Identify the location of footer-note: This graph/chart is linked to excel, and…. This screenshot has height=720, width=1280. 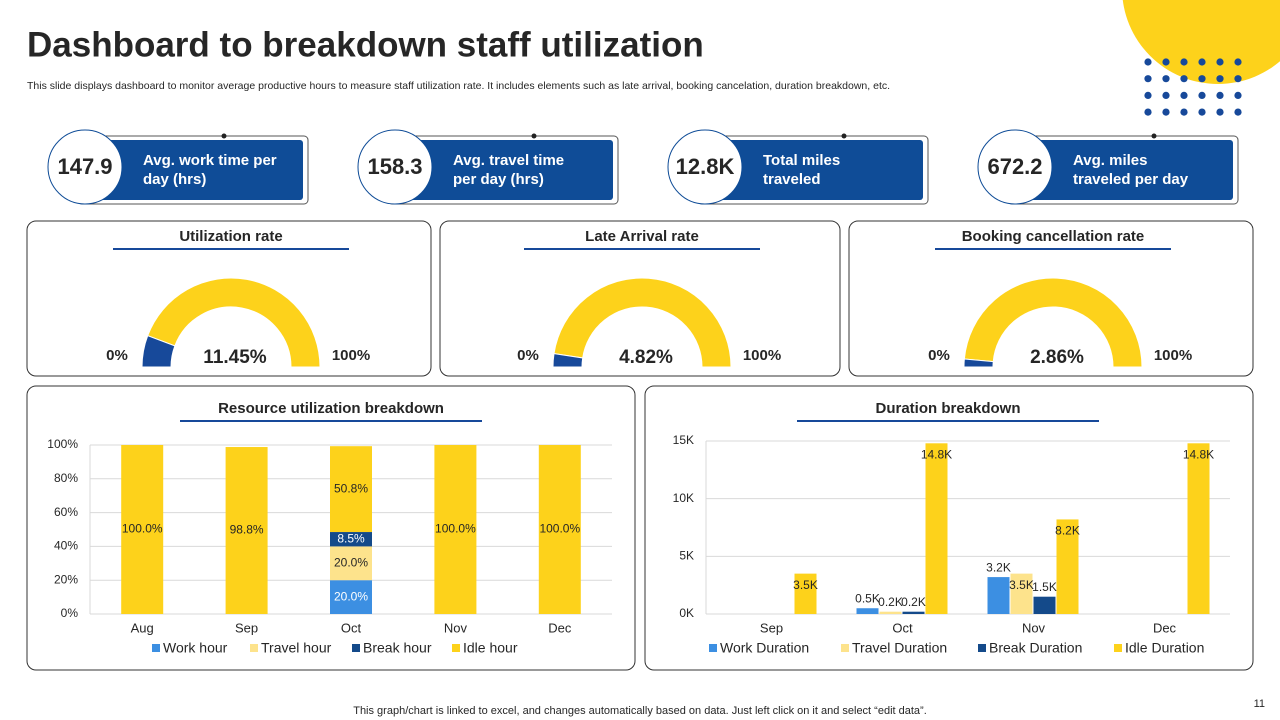
(640, 711).